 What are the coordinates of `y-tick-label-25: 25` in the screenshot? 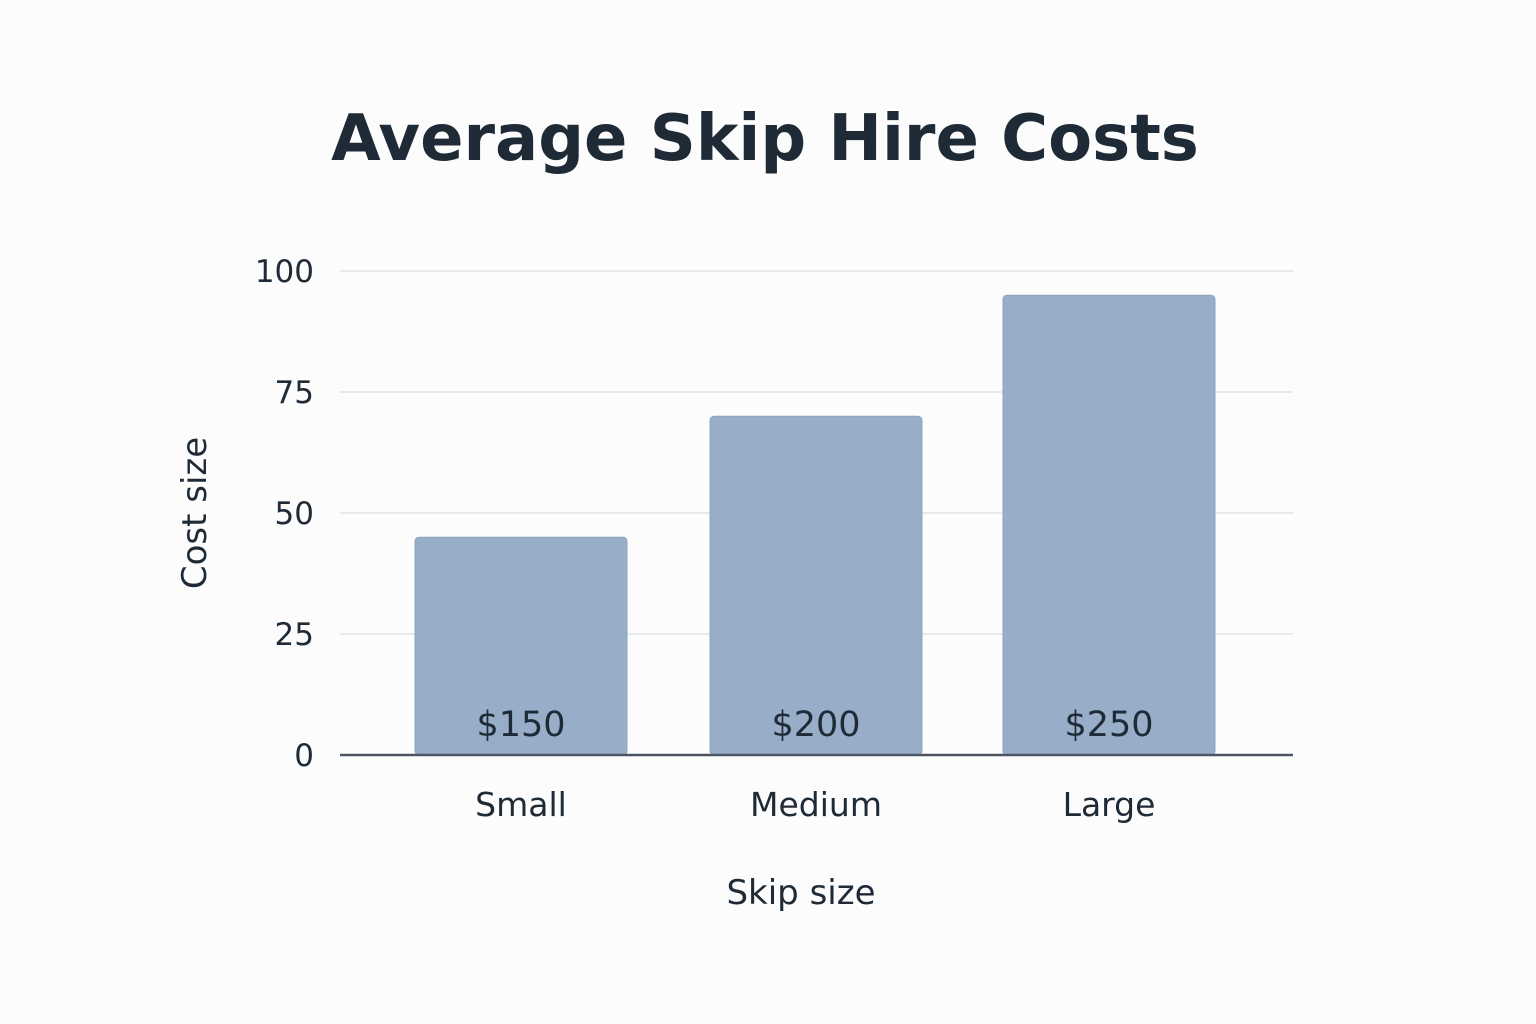 It's located at (294, 635).